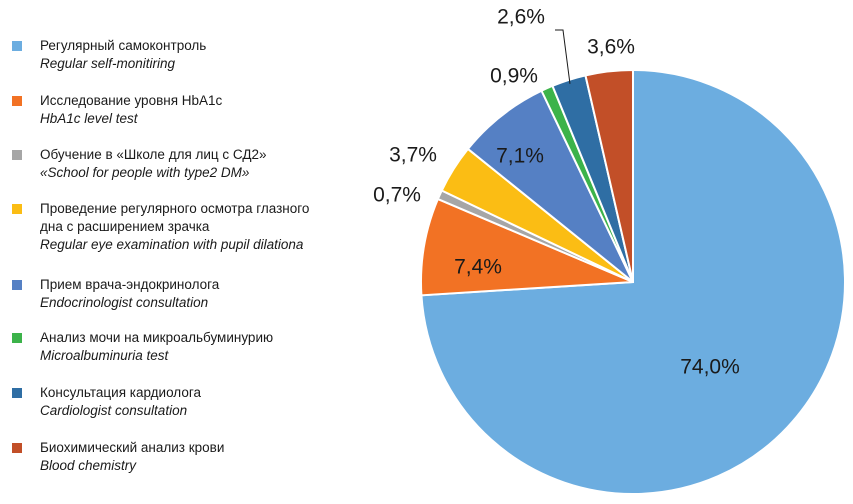 This screenshot has height=504, width=853. Describe the element at coordinates (413, 155) in the screenshot. I see `data-label: 3,7%` at that location.